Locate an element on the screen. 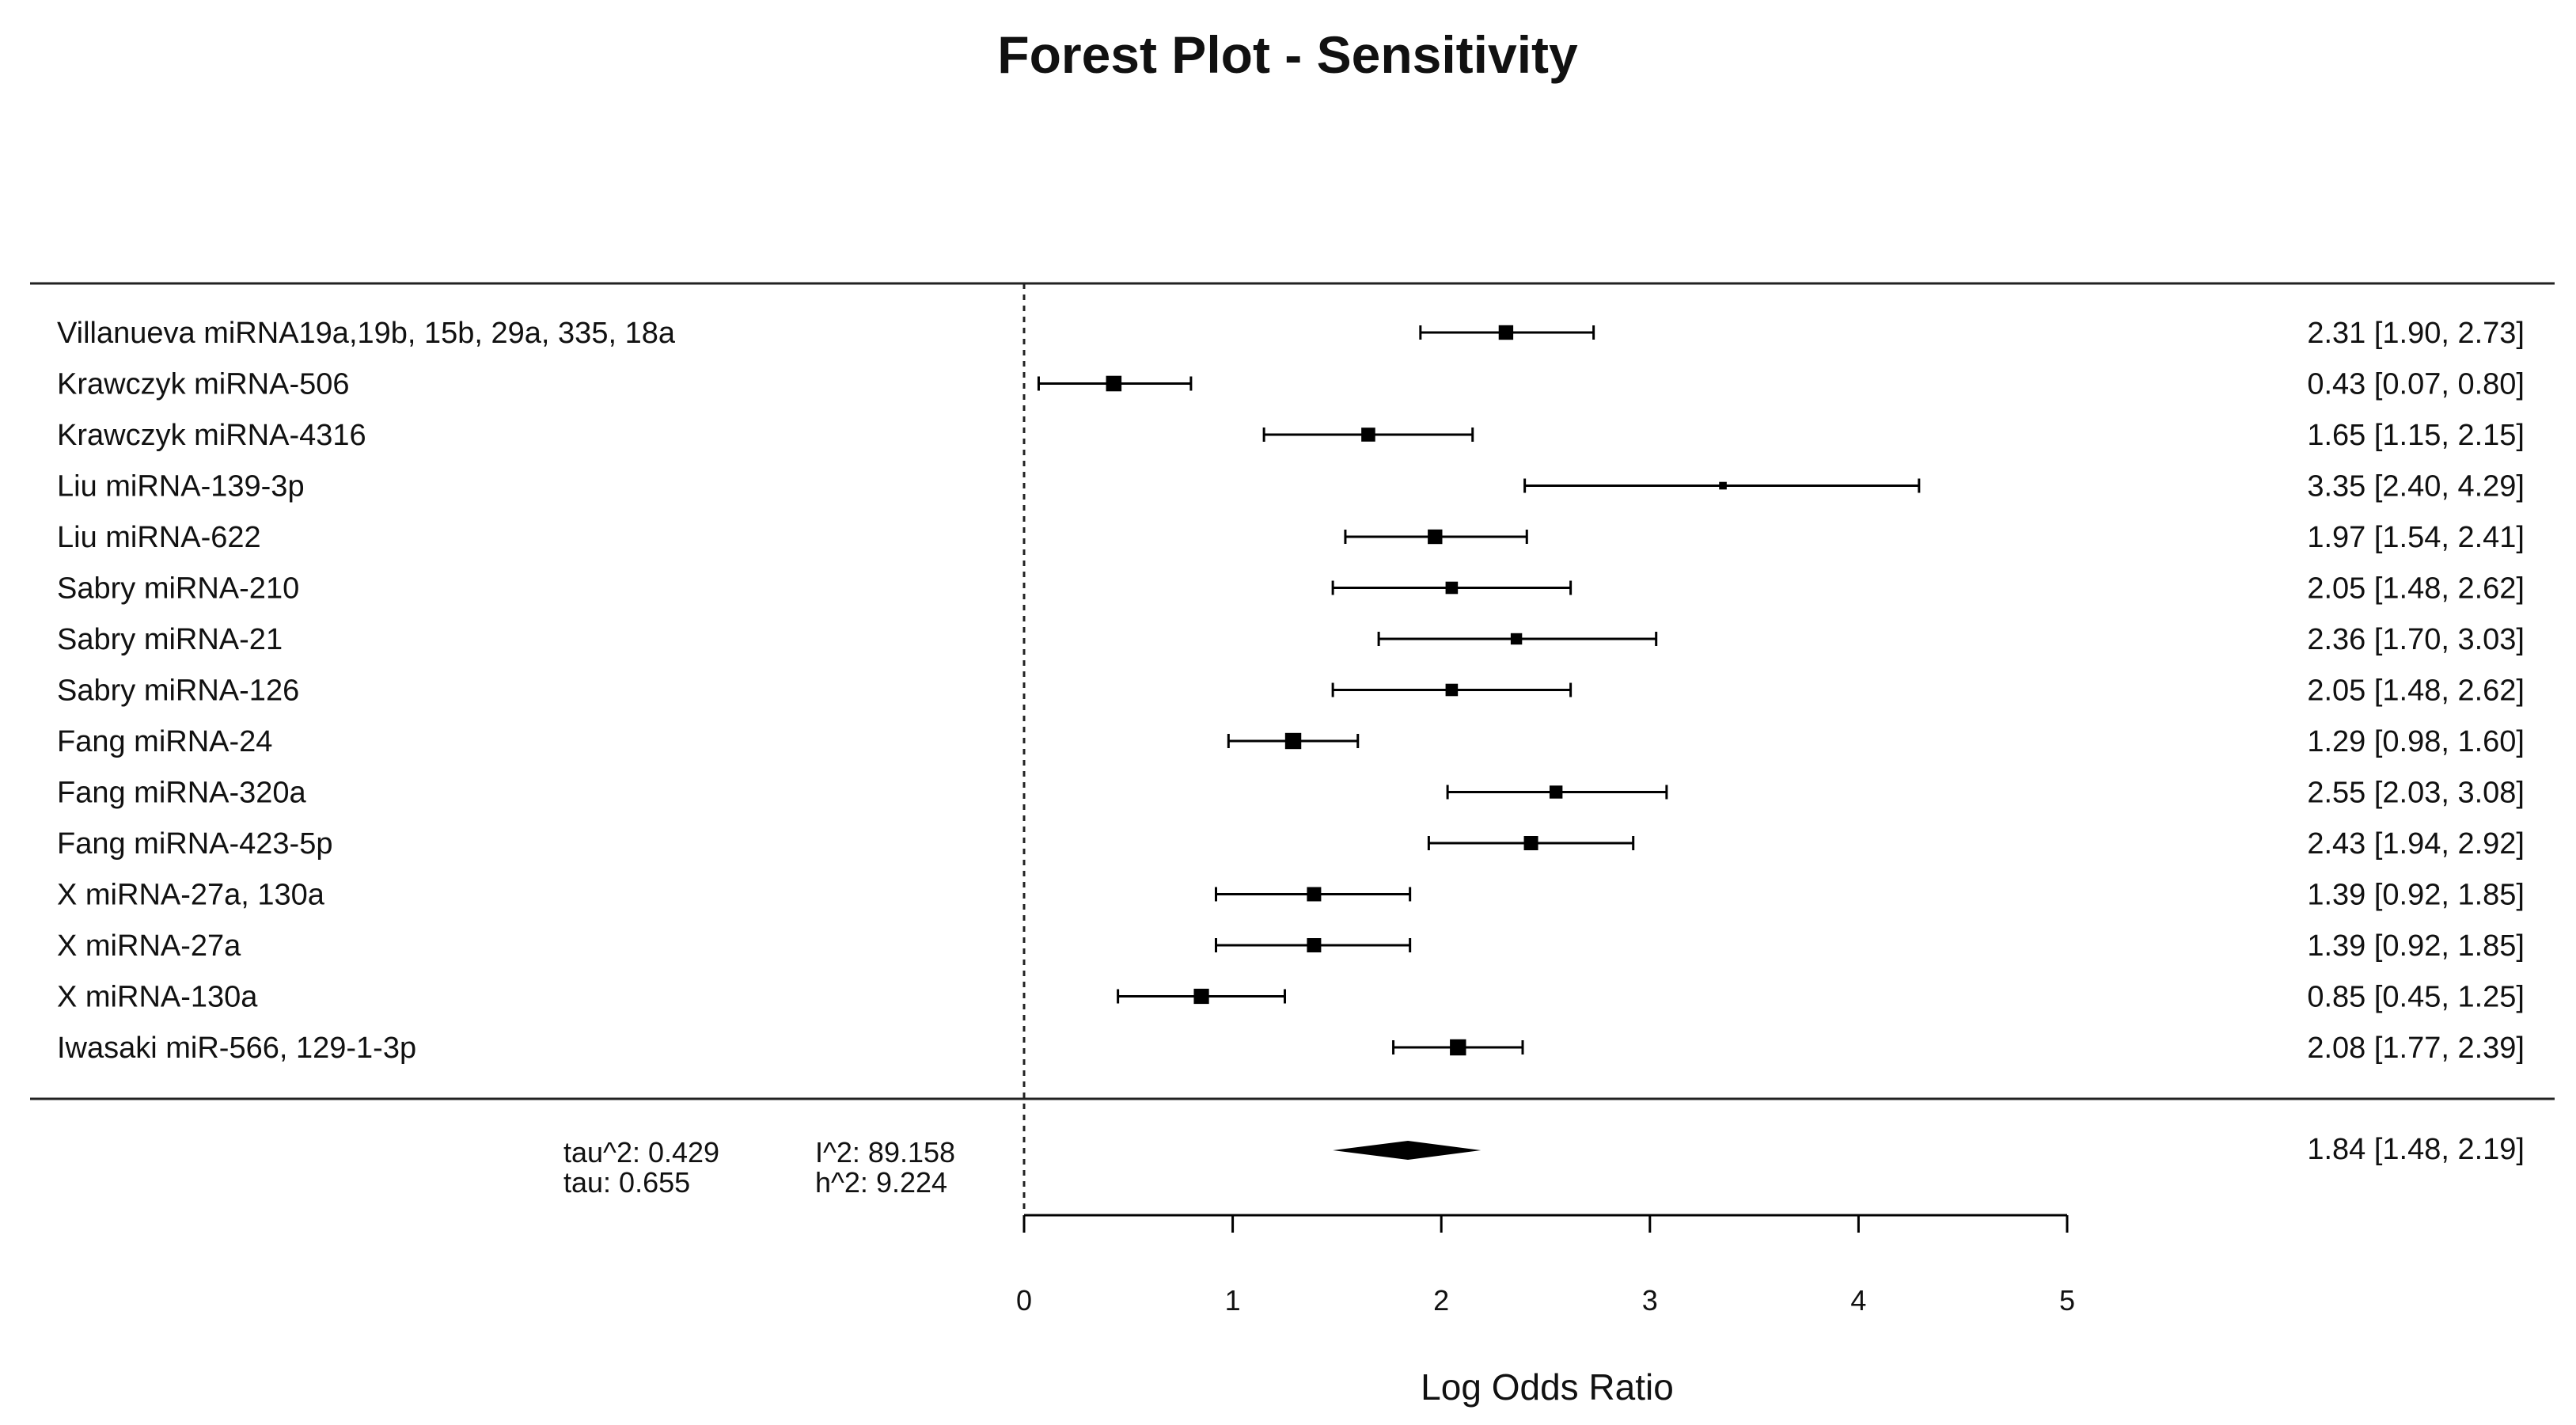 This screenshot has width=2576, height=1425. x-tick-label: 1 is located at coordinates (1233, 1300).